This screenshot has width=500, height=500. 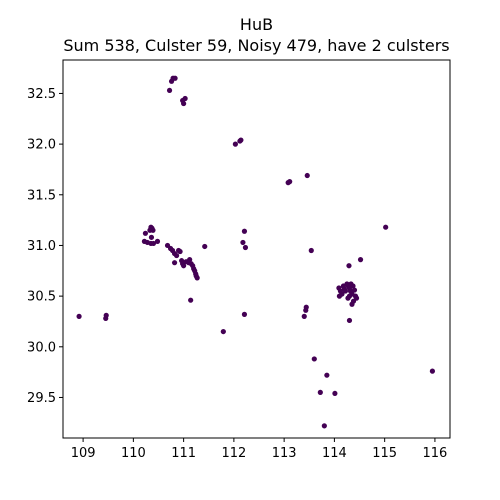 What do you see at coordinates (233, 453) in the screenshot?
I see `x-tick-label: 112` at bounding box center [233, 453].